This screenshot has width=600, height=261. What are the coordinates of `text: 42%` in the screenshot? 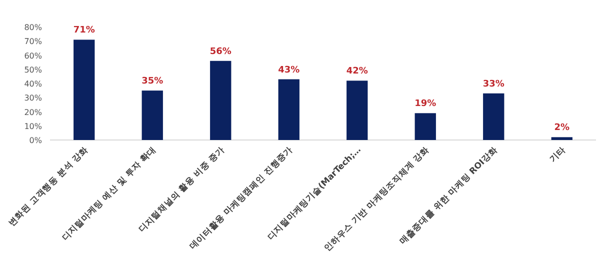 It's located at (357, 71).